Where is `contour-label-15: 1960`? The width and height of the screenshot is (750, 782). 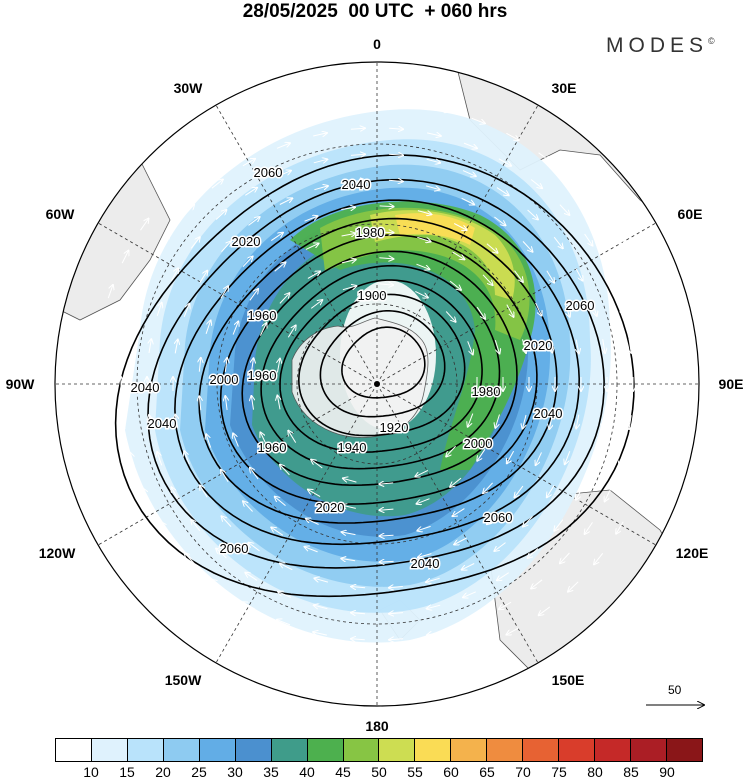
contour-label-15: 1960 is located at coordinates (272, 447).